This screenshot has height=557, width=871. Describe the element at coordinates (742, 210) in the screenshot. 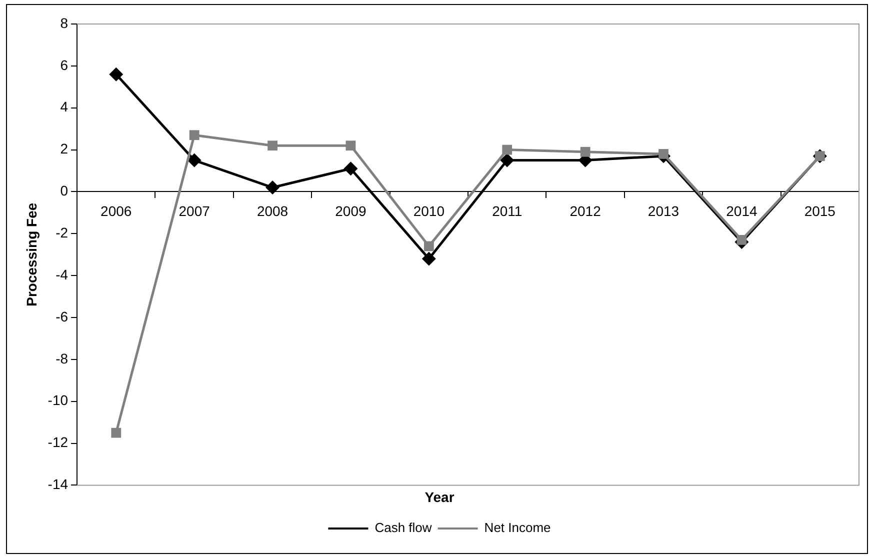

I see `x-tick-label: 2014` at that location.